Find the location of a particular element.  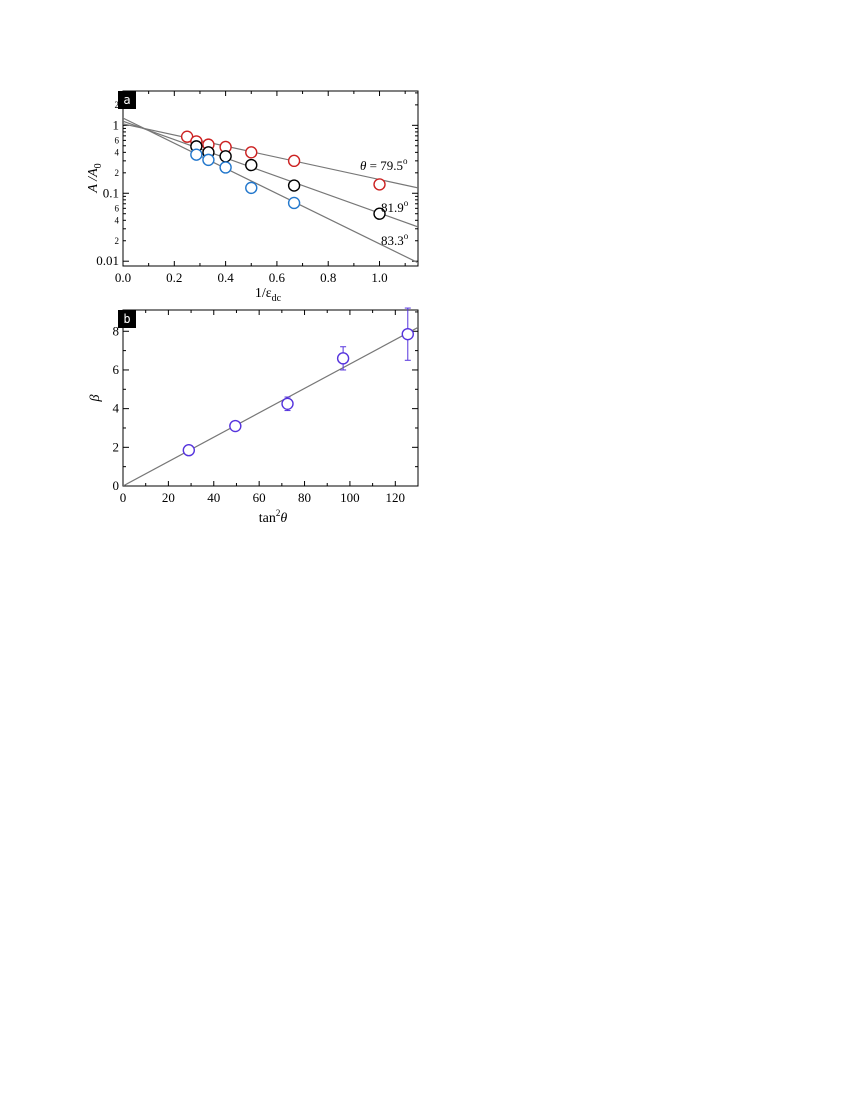

panel-b-xlabel-tail: θ is located at coordinates (283, 518).